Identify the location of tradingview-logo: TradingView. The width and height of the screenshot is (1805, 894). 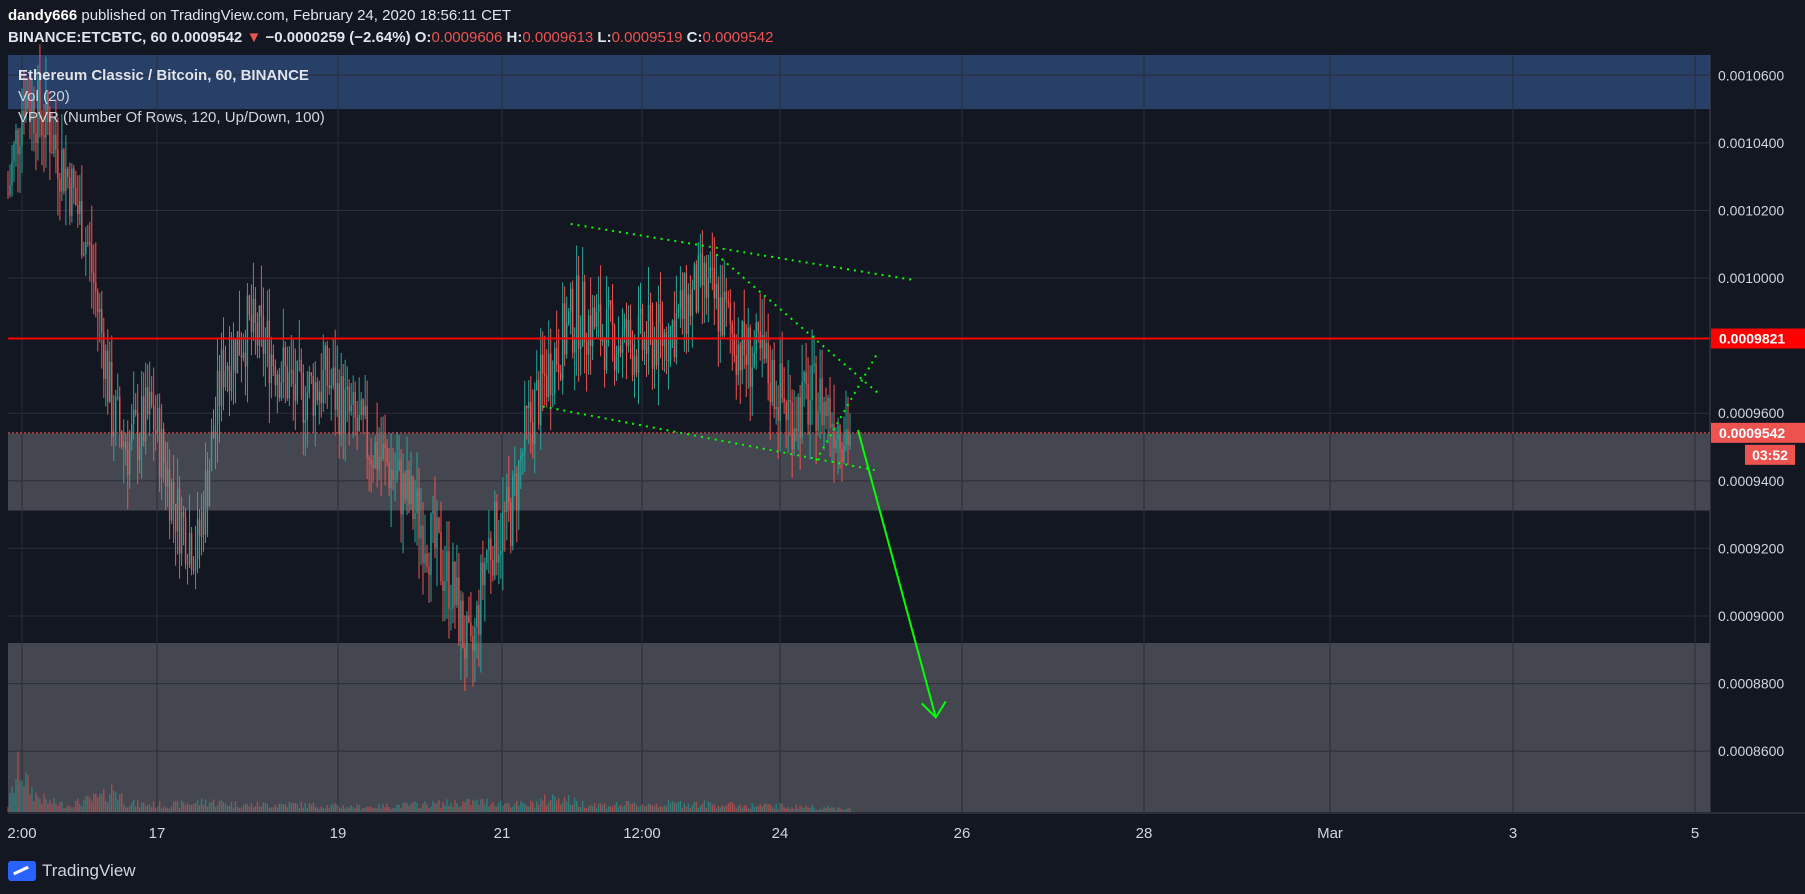
(72, 871).